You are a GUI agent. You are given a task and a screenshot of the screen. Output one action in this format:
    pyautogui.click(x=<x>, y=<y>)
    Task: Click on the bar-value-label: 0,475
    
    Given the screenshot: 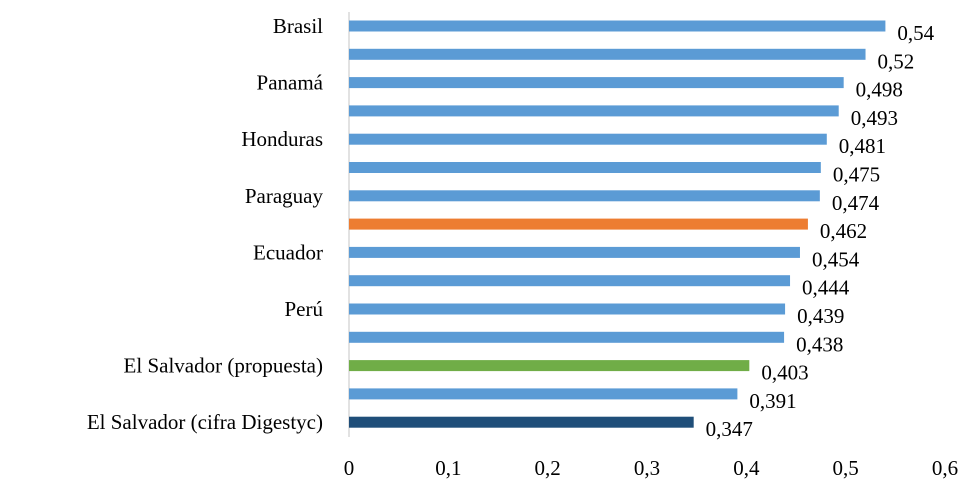 What is the action you would take?
    pyautogui.click(x=856, y=175)
    